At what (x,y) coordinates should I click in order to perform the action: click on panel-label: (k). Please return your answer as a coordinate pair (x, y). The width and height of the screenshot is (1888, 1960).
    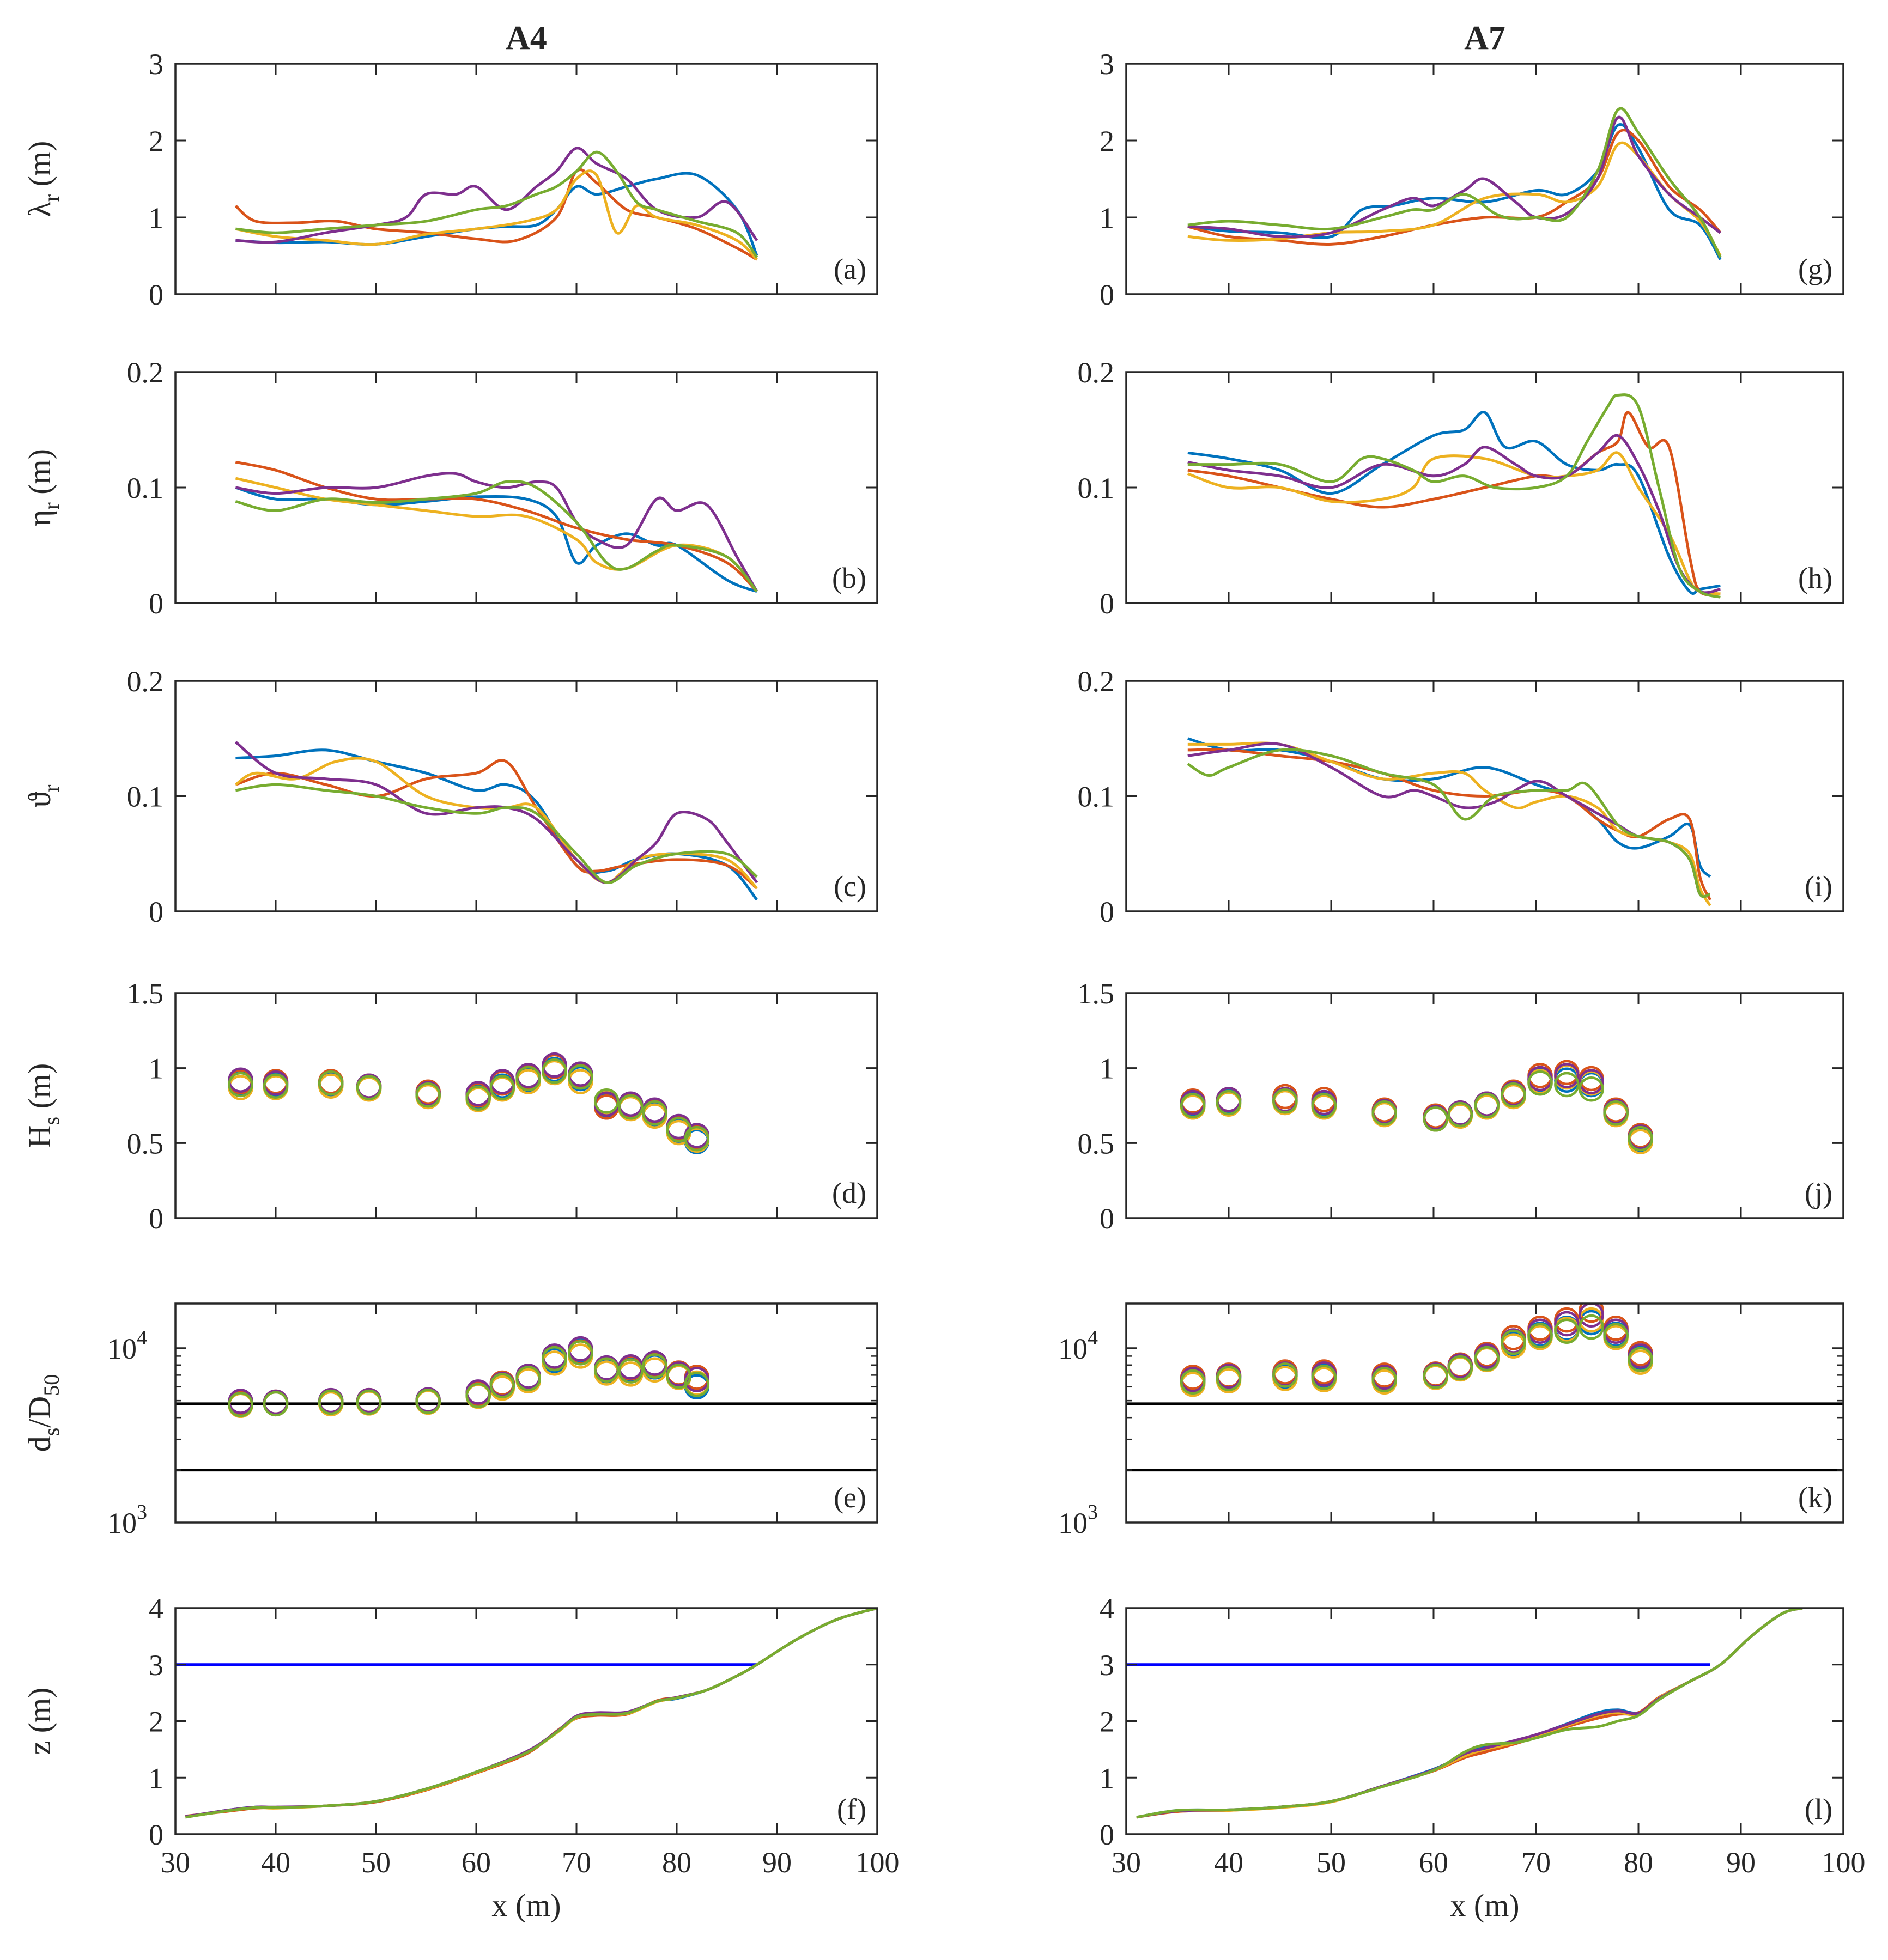
    Looking at the image, I should click on (1815, 1497).